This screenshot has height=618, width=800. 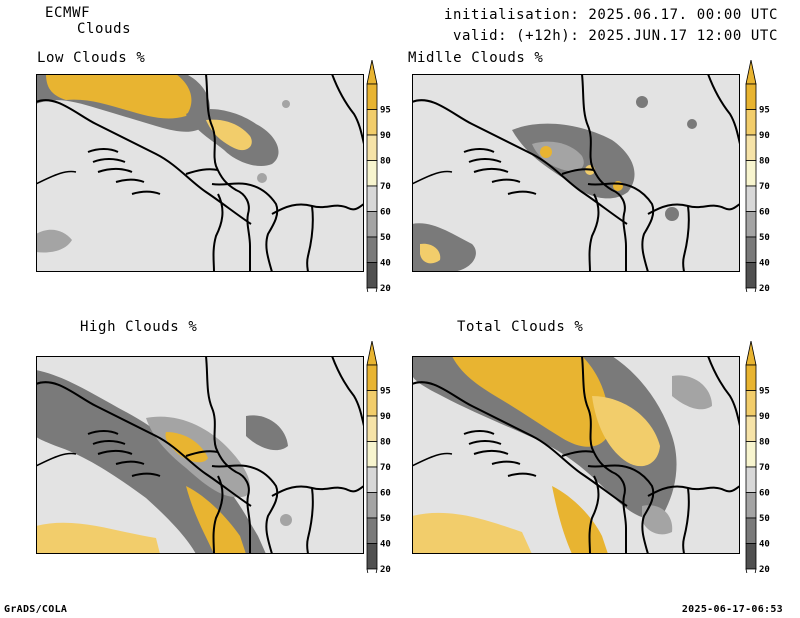 What do you see at coordinates (610, 15) in the screenshot?
I see `init-time: initialisation: 2025.06.17. 00:00 UTC` at bounding box center [610, 15].